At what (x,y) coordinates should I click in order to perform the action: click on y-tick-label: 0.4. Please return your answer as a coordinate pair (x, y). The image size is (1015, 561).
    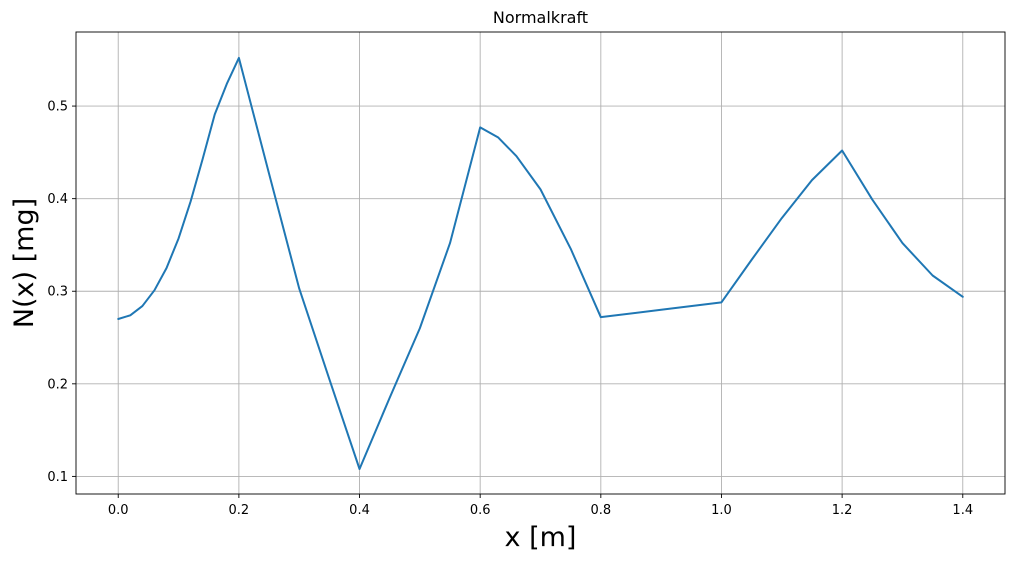
    Looking at the image, I should click on (57, 199).